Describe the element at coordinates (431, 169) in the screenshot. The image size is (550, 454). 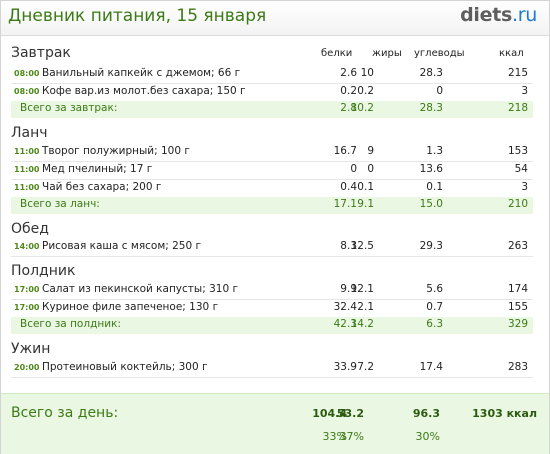
I see `row-carbs: 13.6` at that location.